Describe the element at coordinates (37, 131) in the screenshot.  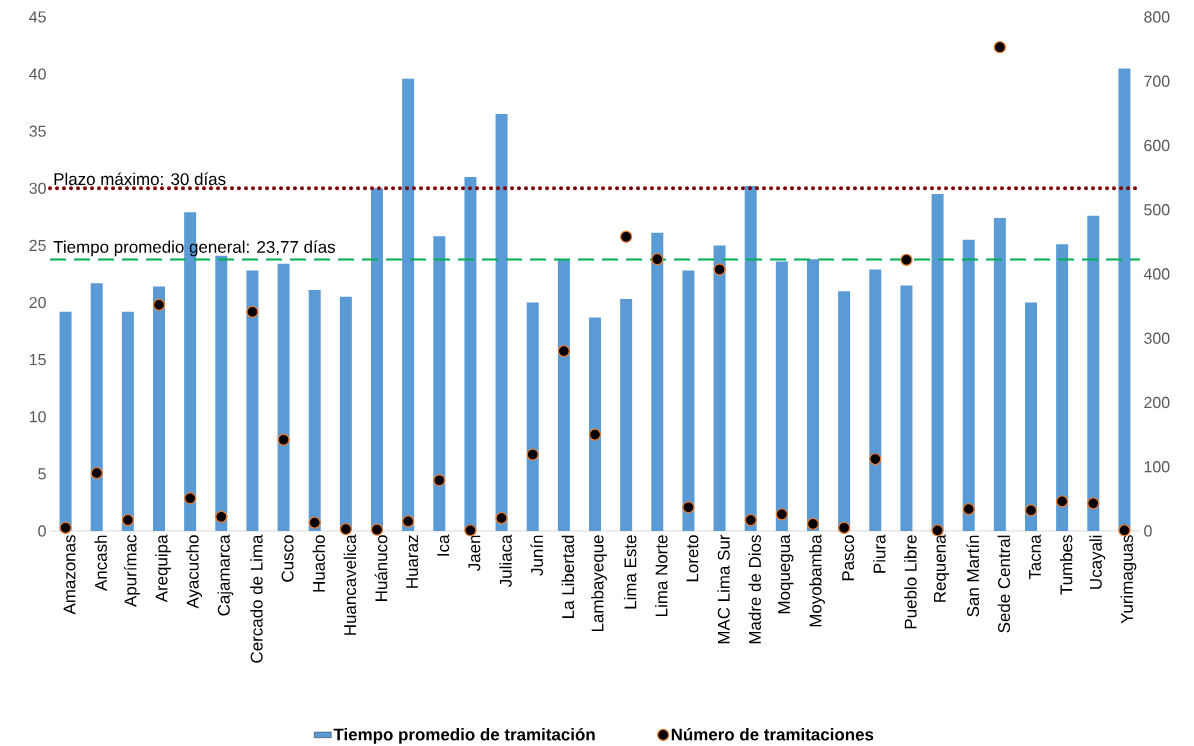
I see `y-tick-label: 35` at that location.